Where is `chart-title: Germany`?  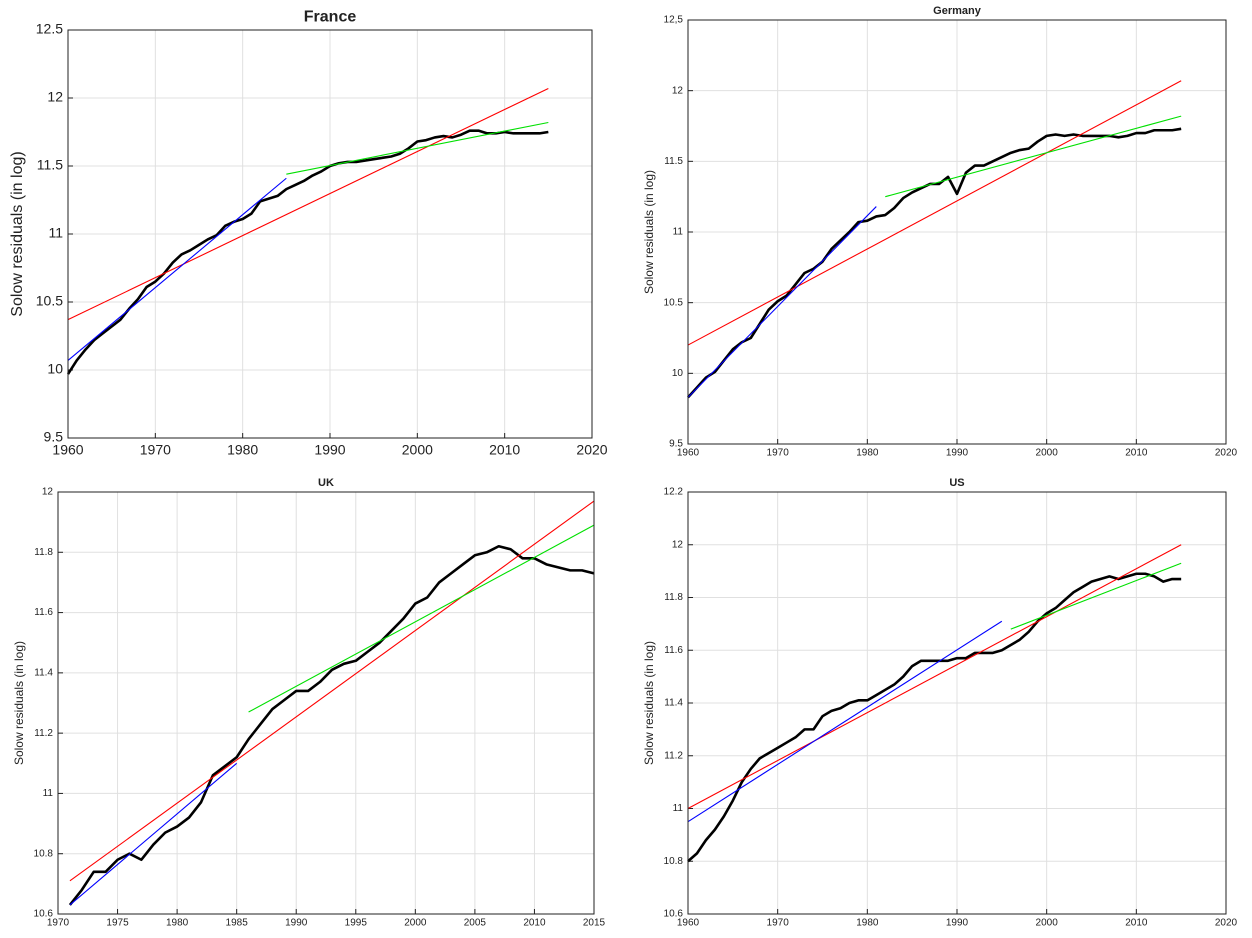
chart-title: Germany is located at coordinates (957, 11).